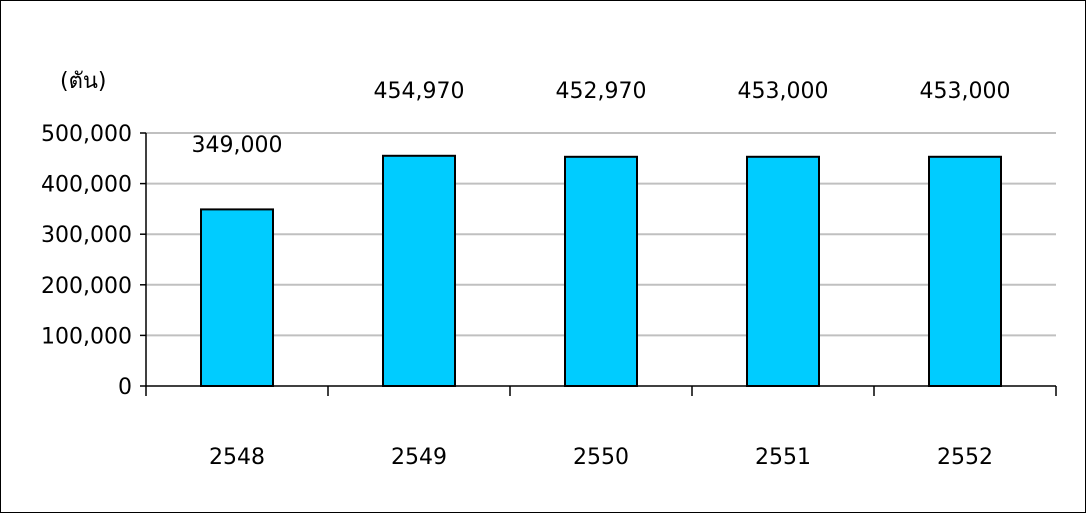 The width and height of the screenshot is (1086, 513). Describe the element at coordinates (86, 336) in the screenshot. I see `y-tick-label: 100,000` at that location.